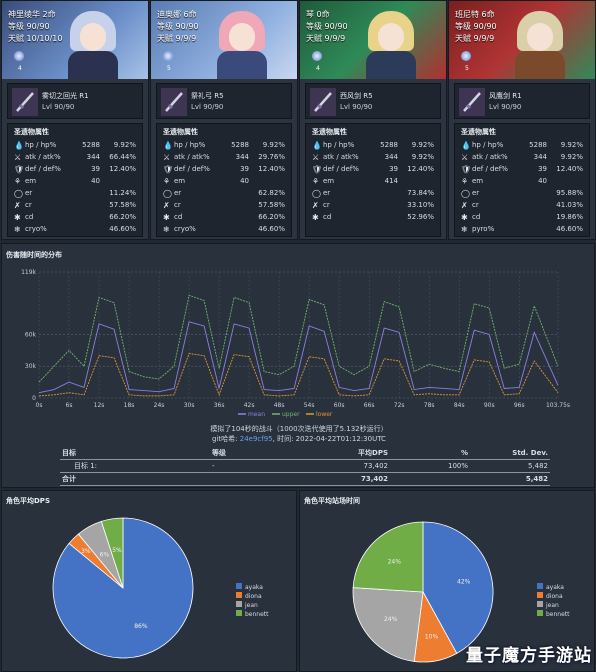 The height and width of the screenshot is (672, 596). I want to click on pie-slice-jean, so click(388, 624).